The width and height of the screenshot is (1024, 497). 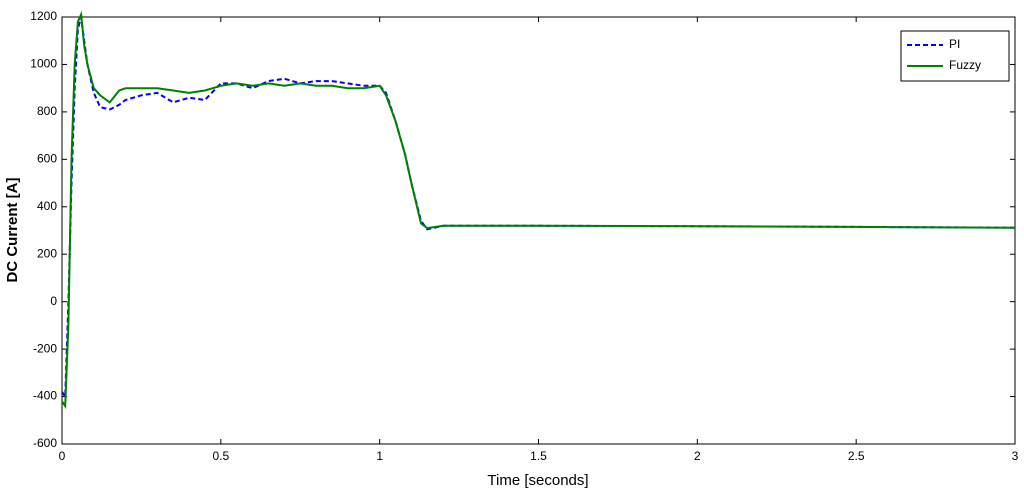 What do you see at coordinates (537, 480) in the screenshot?
I see `x-axis-title: Time [seconds]` at bounding box center [537, 480].